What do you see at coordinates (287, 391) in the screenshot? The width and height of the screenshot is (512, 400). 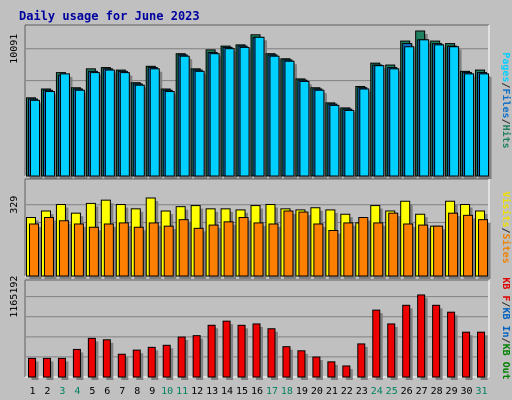 I see `x-tick-label: 18` at bounding box center [287, 391].